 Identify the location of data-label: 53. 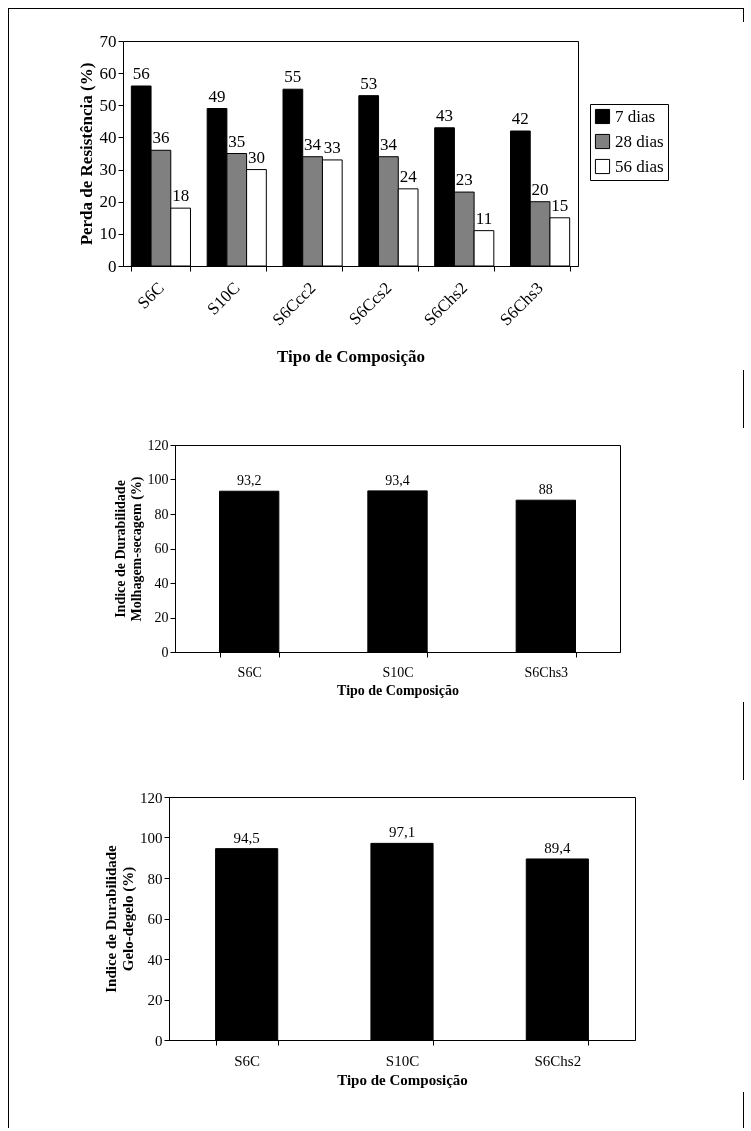
(369, 83).